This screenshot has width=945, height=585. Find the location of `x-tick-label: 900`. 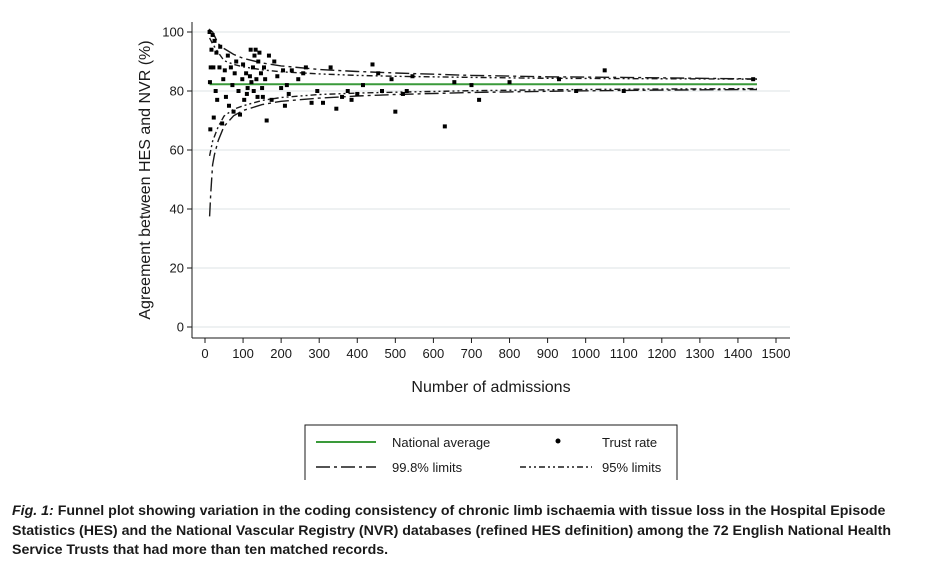

x-tick-label: 900 is located at coordinates (548, 353).